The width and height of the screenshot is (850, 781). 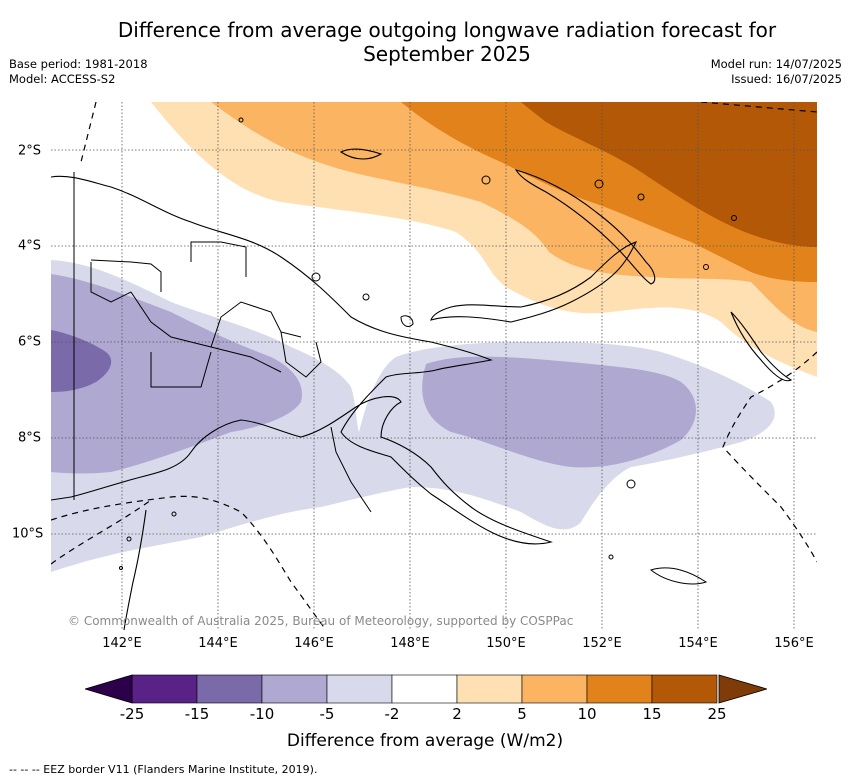 I want to click on colorbar, so click(x=426, y=689).